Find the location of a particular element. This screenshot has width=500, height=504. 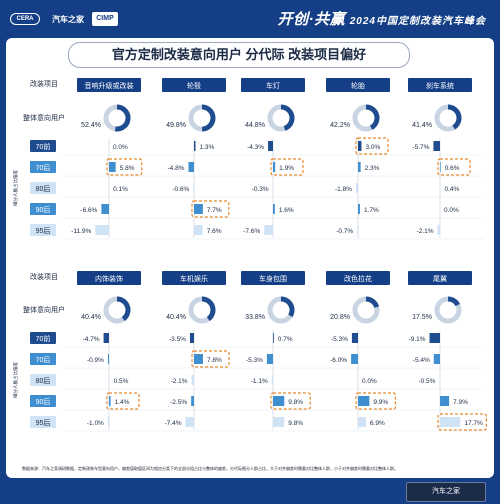

intent-pct-label: 41.4% is located at coordinates (422, 125).